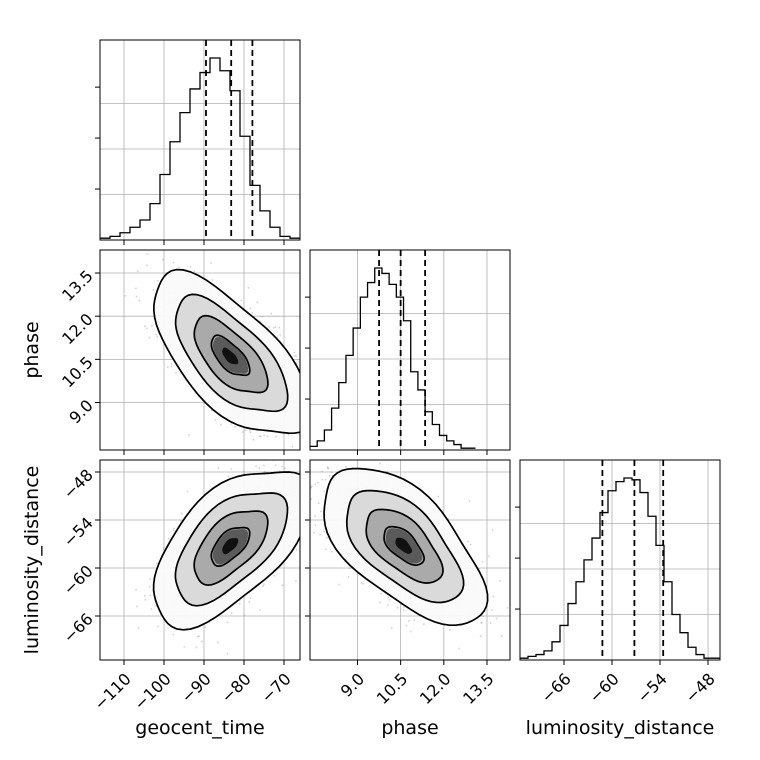  I want to click on panel-geocent_time-phase, so click(222, 359).